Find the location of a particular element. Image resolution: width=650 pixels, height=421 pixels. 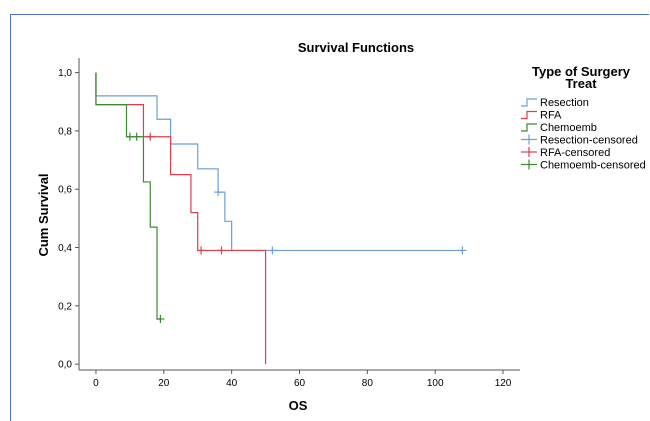

legend-label: RFA is located at coordinates (551, 116).